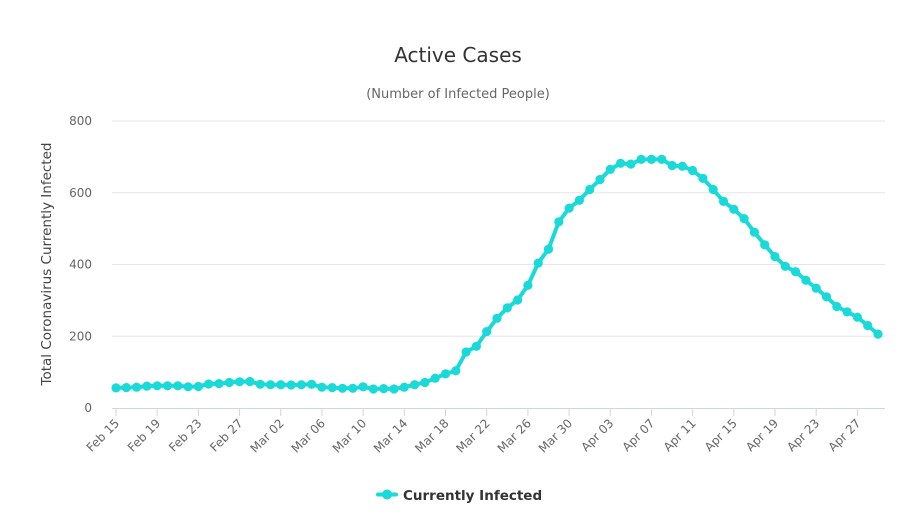  What do you see at coordinates (349, 435) in the screenshot?
I see `x-tick-label: Mar 10` at bounding box center [349, 435].